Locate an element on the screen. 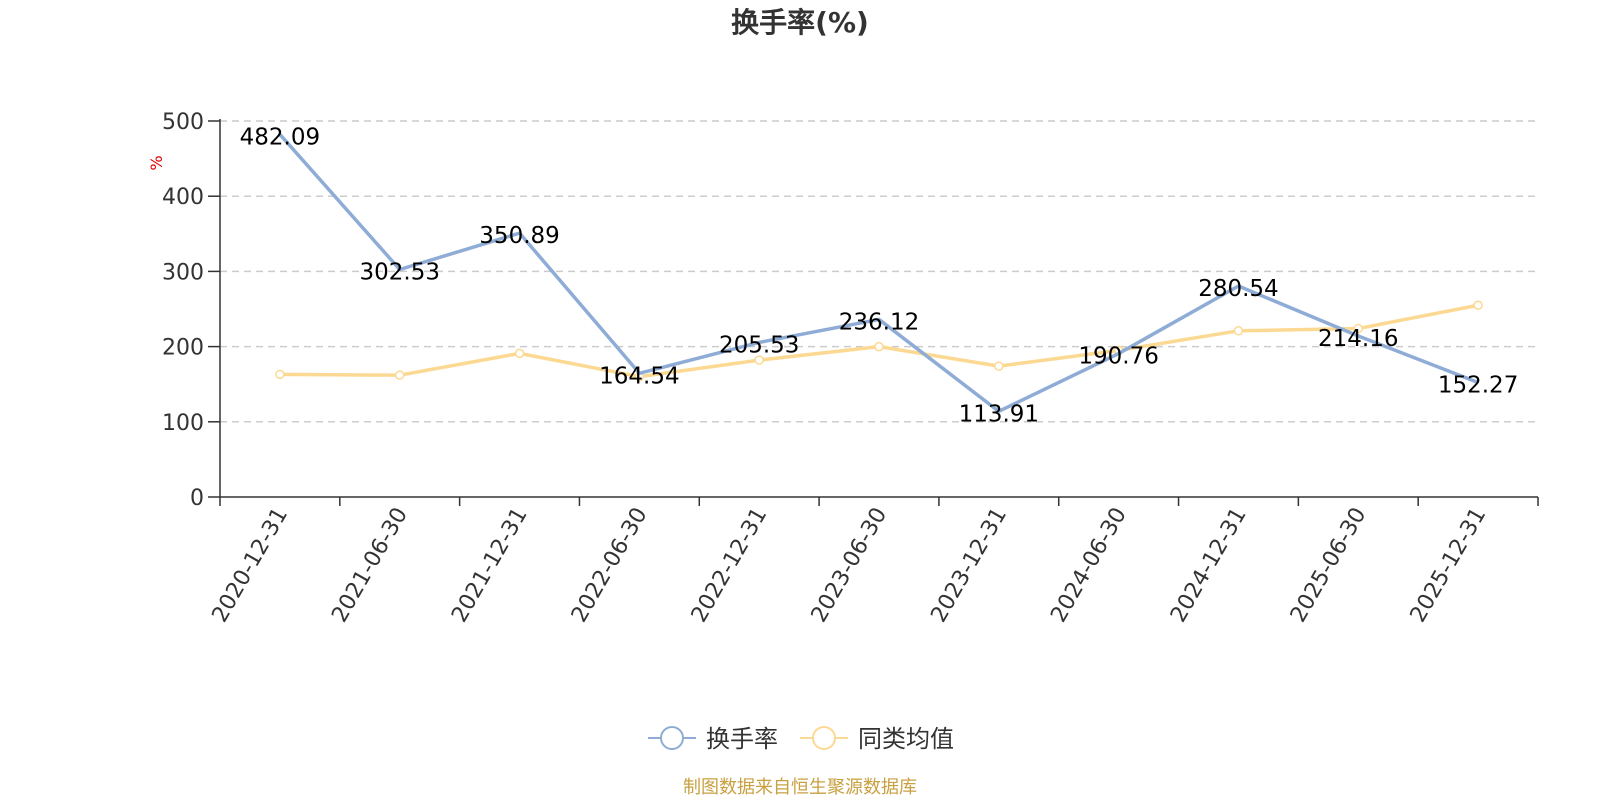 The width and height of the screenshot is (1600, 800). data-label: 205.53 is located at coordinates (759, 345).